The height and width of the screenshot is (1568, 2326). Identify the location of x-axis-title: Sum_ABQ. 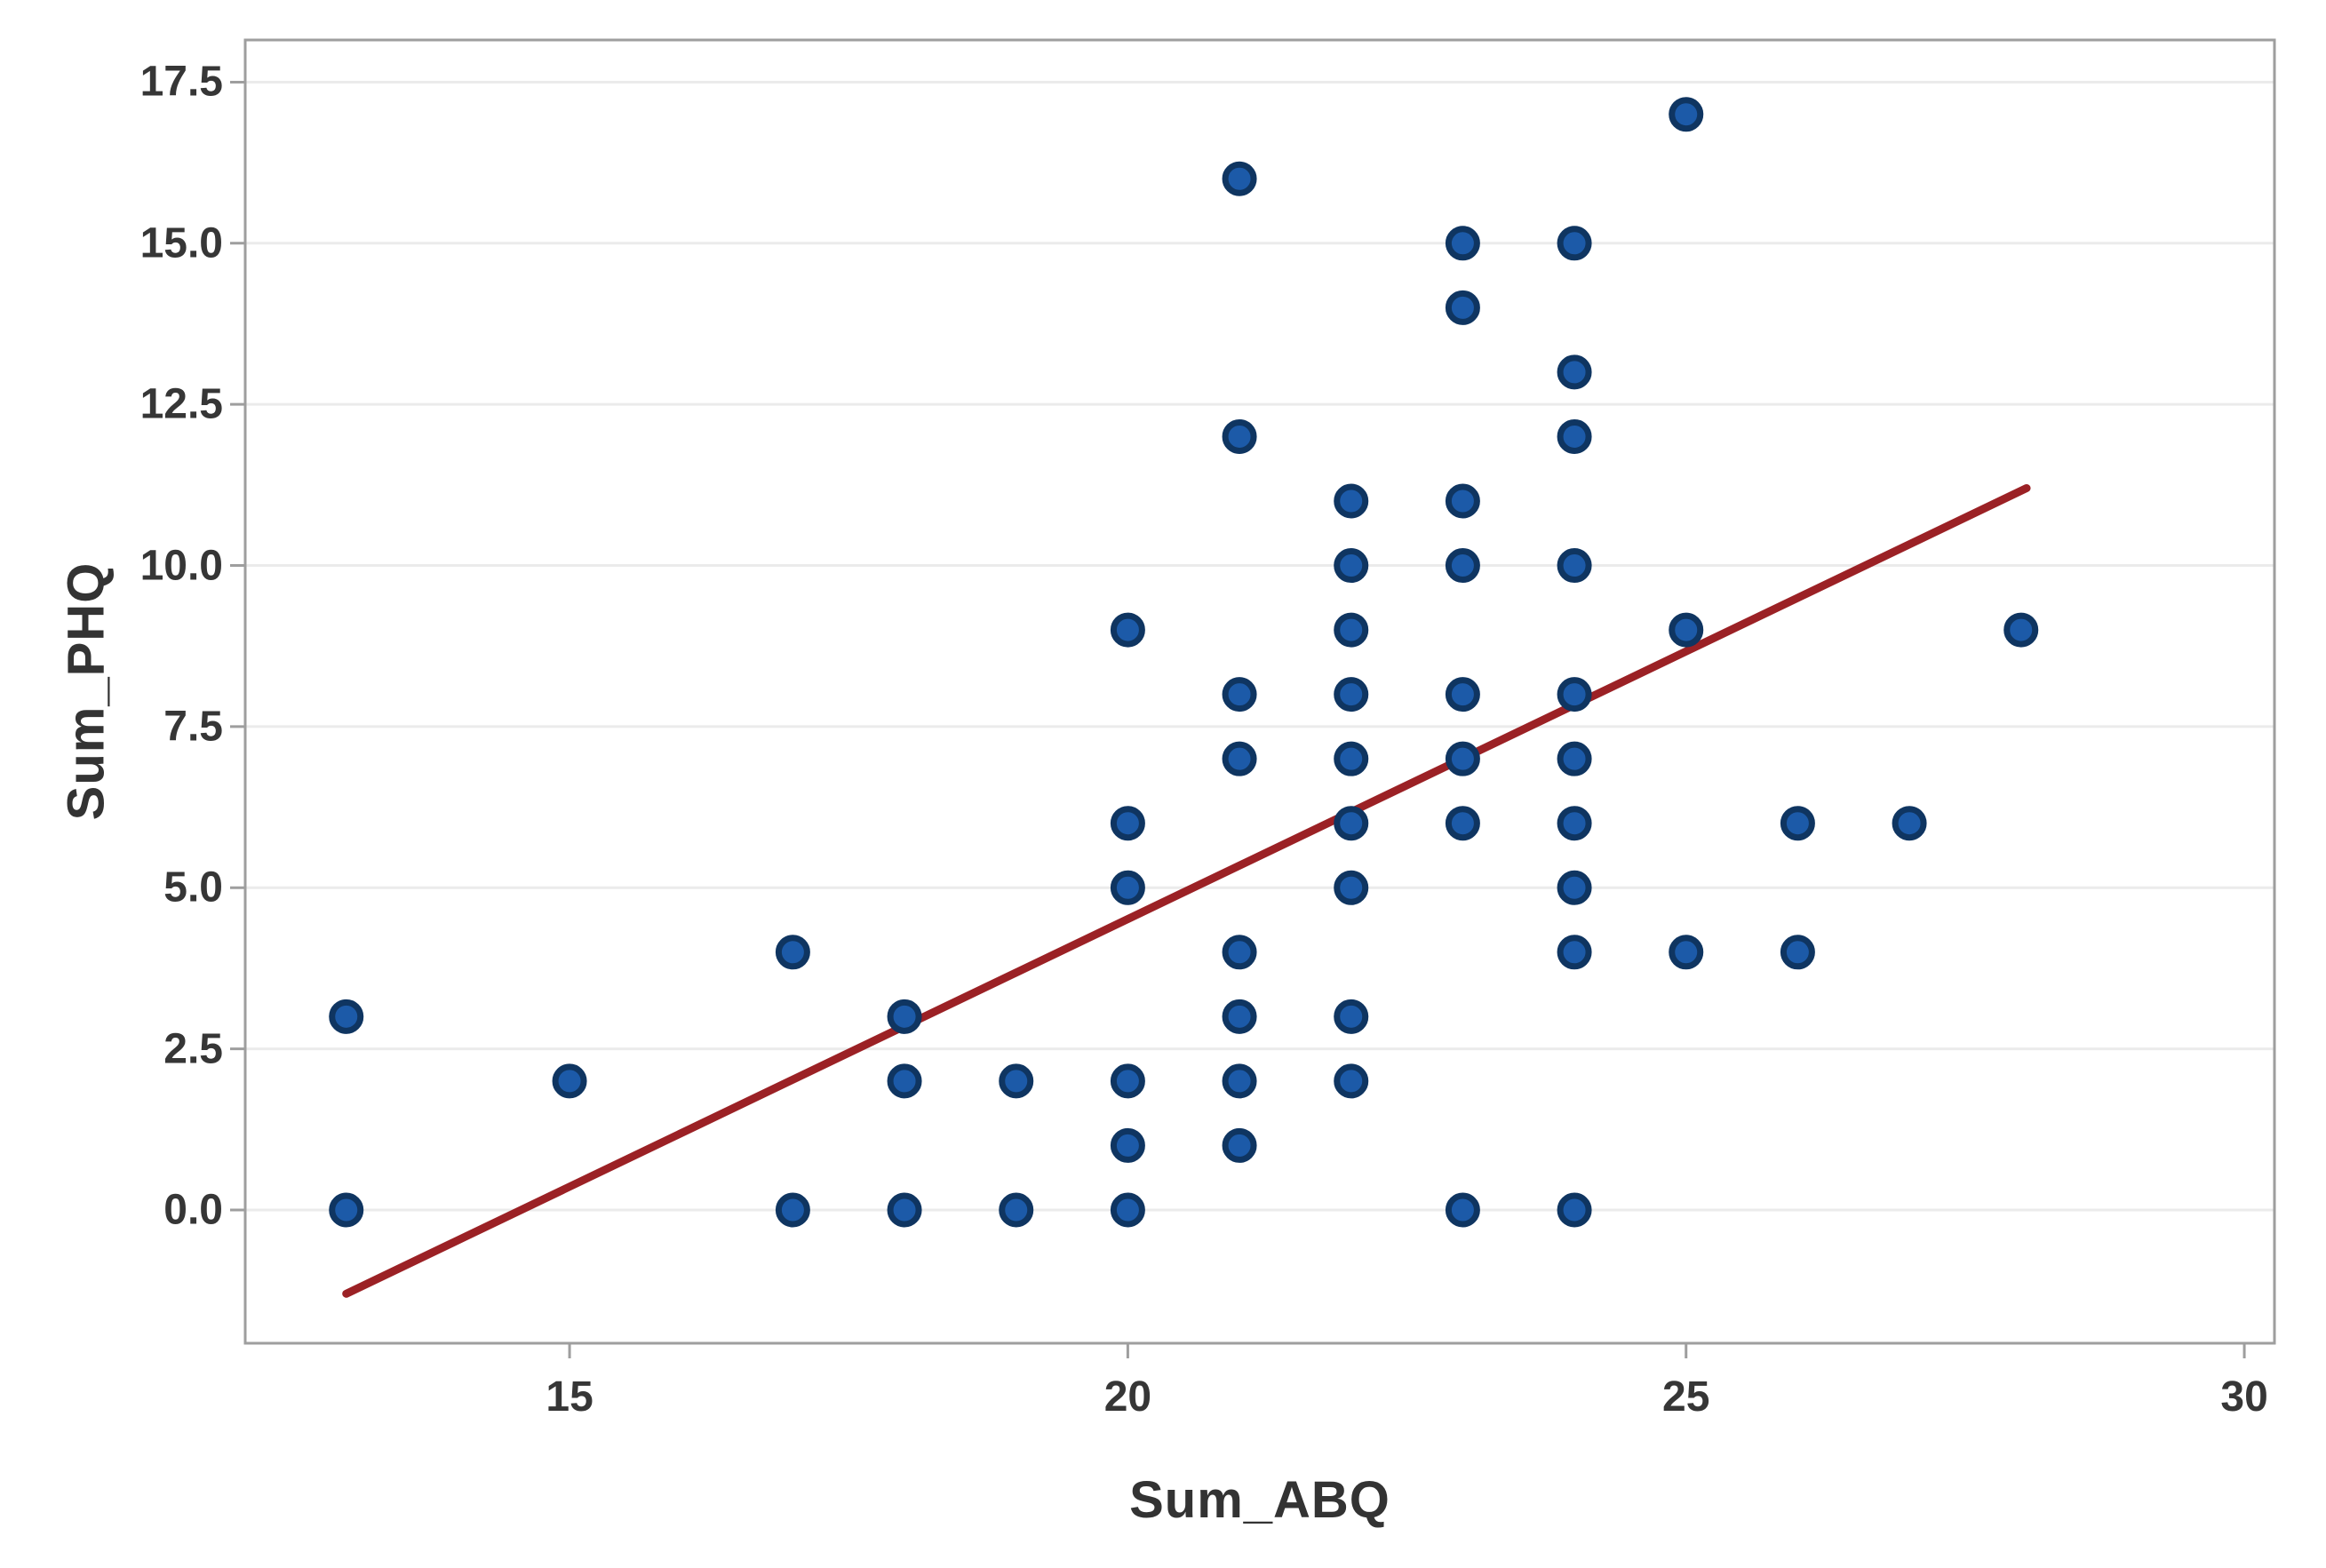
(1259, 1500).